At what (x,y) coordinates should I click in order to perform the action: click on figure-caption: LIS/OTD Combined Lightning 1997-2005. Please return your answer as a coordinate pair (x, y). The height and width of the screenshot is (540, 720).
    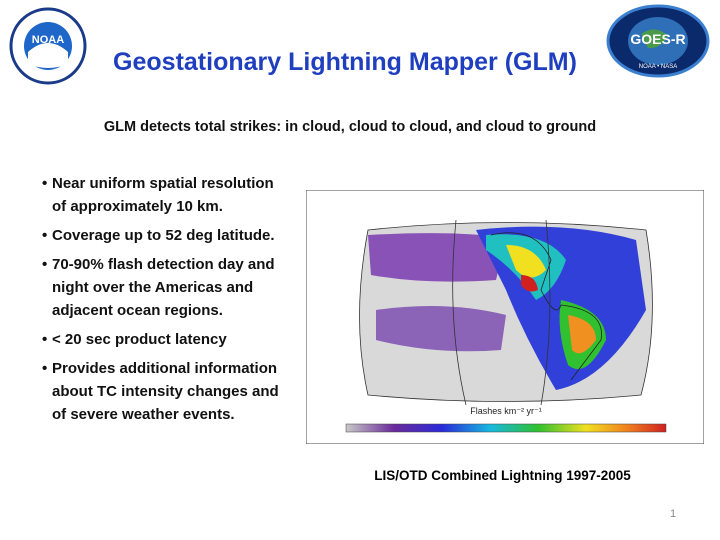
    Looking at the image, I should click on (502, 475).